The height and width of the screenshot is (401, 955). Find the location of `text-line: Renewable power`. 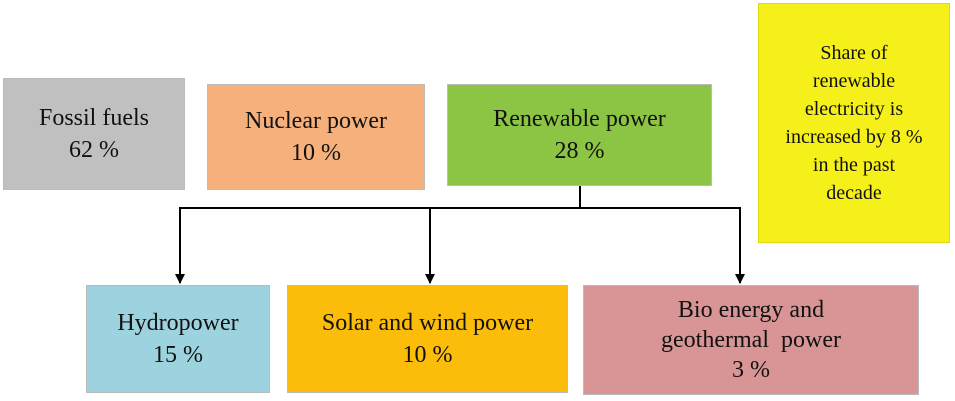

text-line: Renewable power is located at coordinates (579, 119).